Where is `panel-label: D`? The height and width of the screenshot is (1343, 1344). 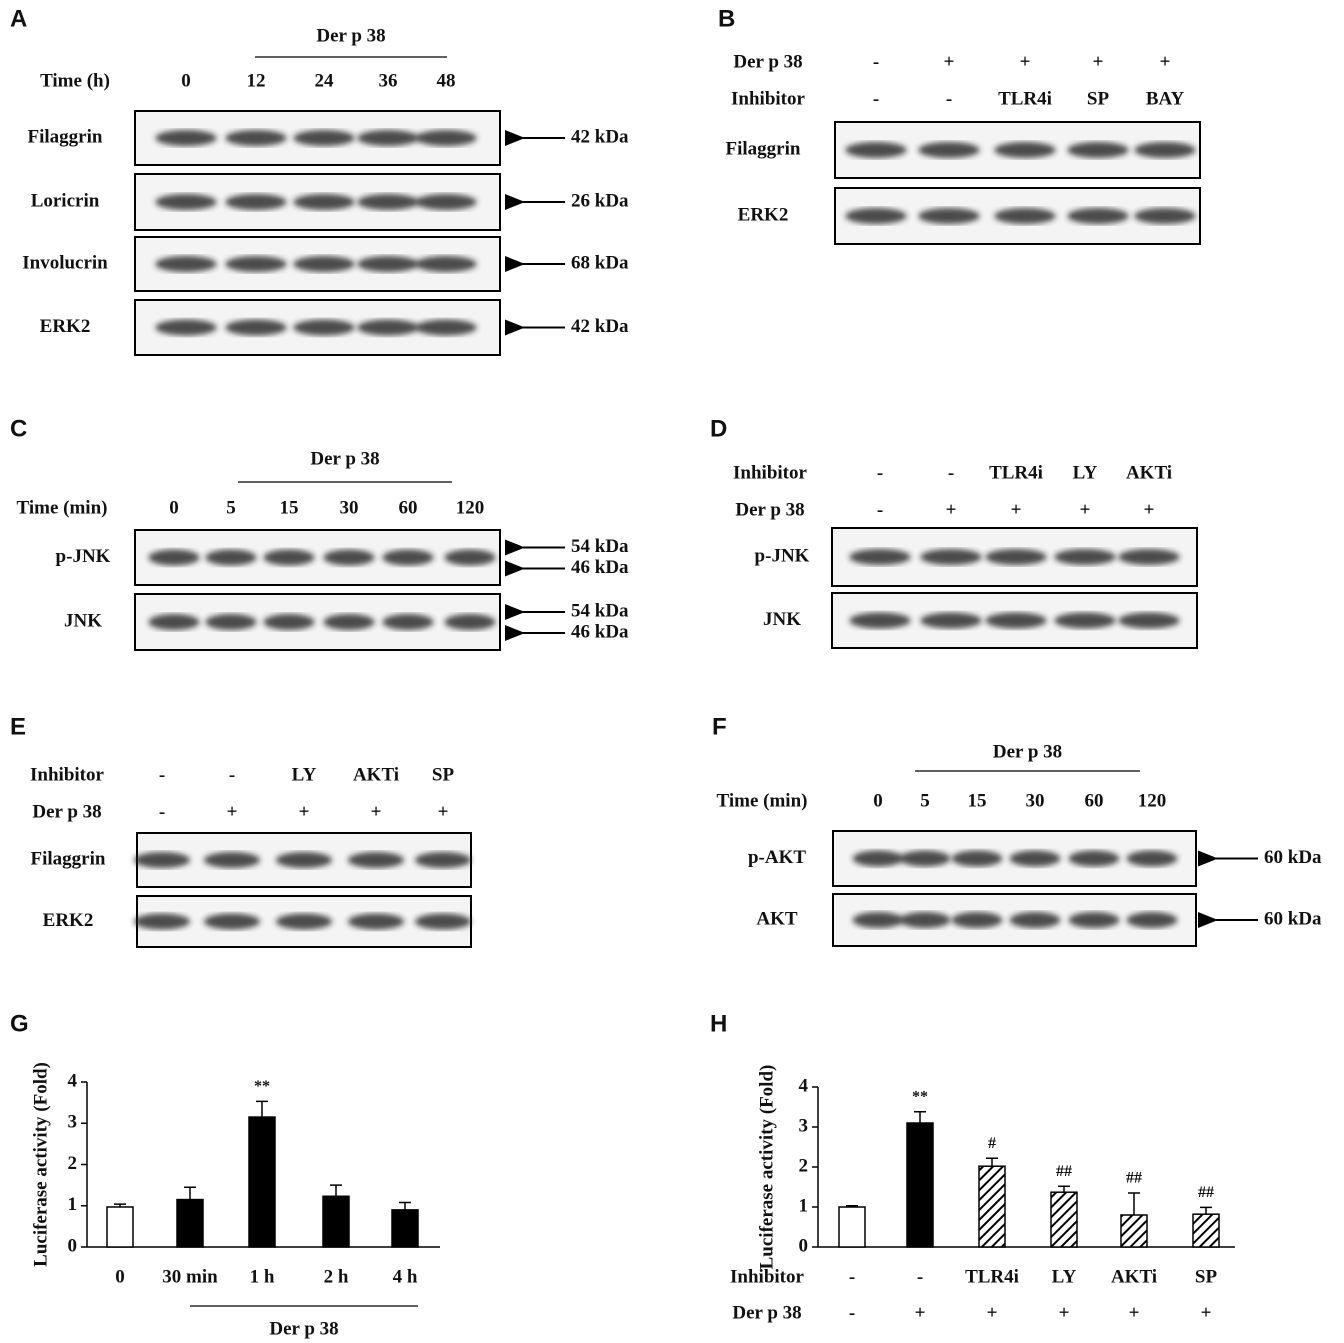
panel-label: D is located at coordinates (718, 428).